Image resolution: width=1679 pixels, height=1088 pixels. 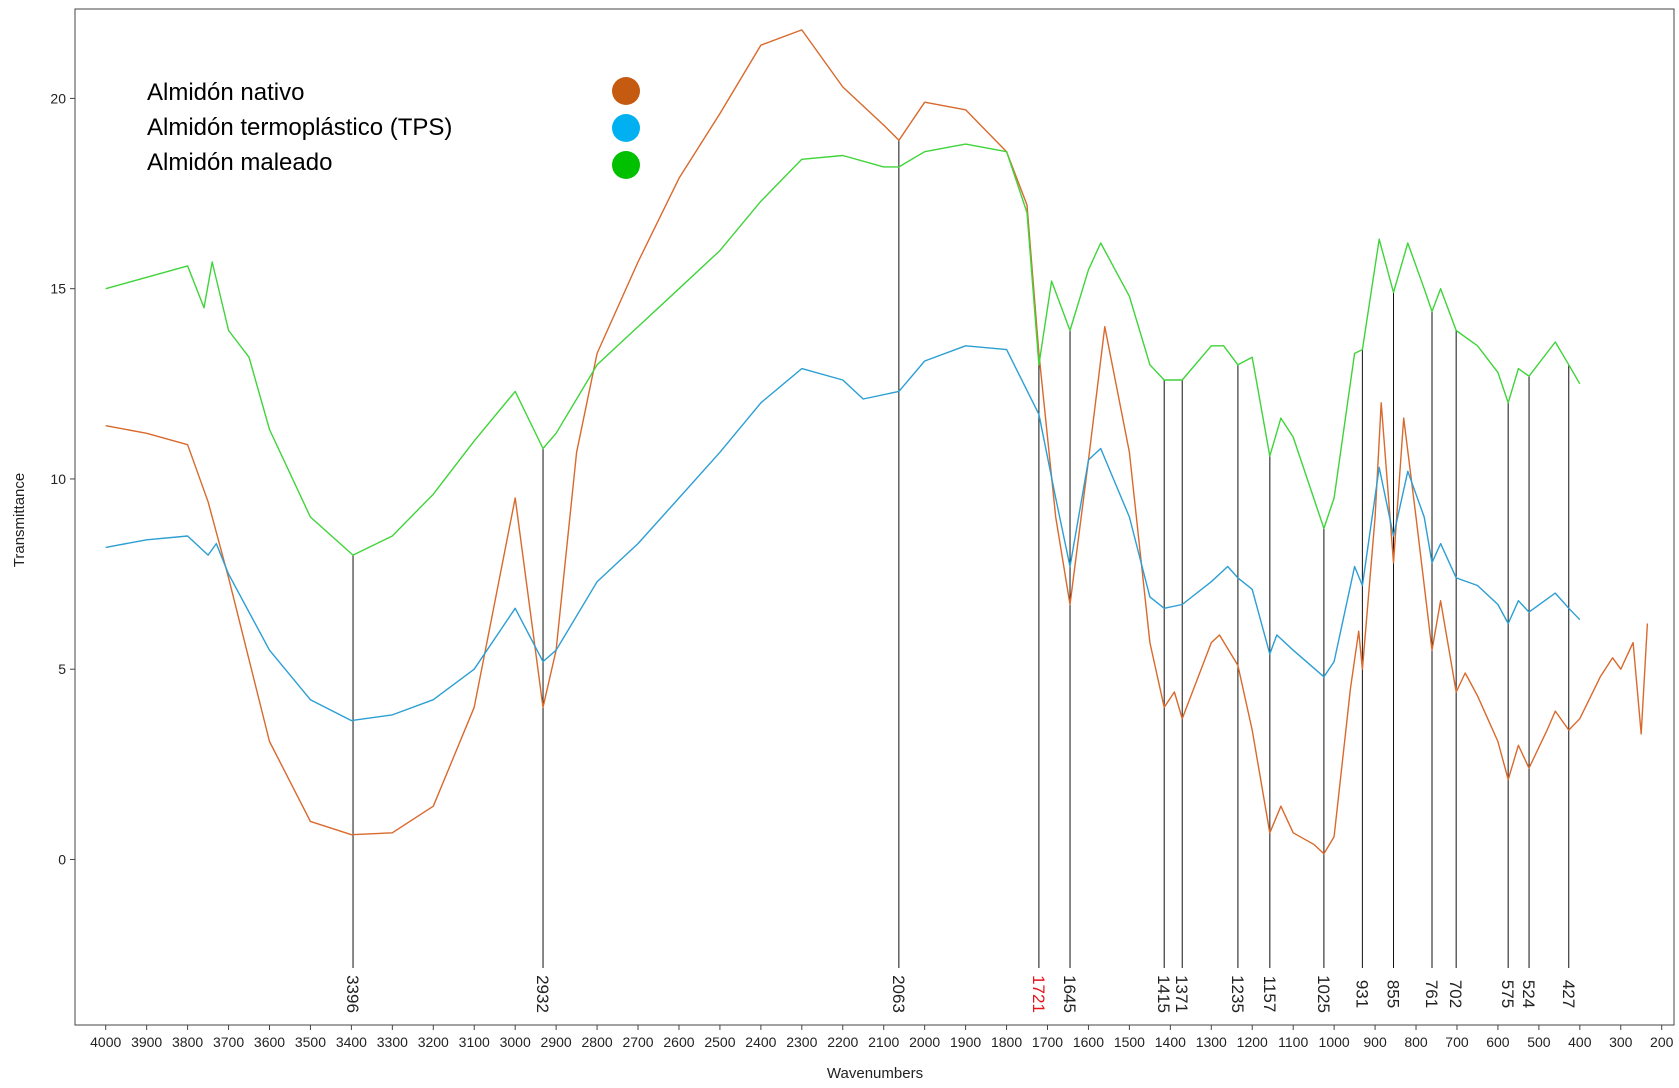 What do you see at coordinates (1528, 994) in the screenshot?
I see `peak-label: 524` at bounding box center [1528, 994].